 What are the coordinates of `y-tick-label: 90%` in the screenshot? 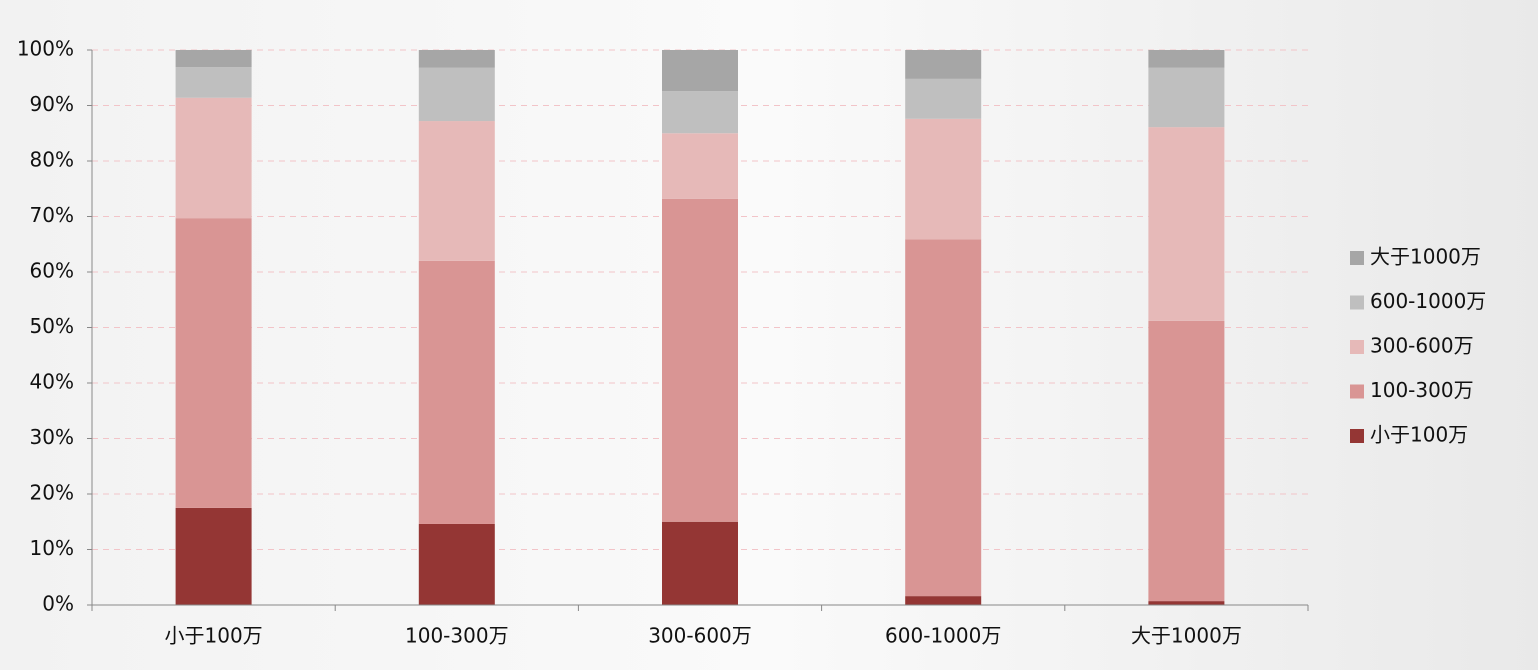 It's located at (52, 104).